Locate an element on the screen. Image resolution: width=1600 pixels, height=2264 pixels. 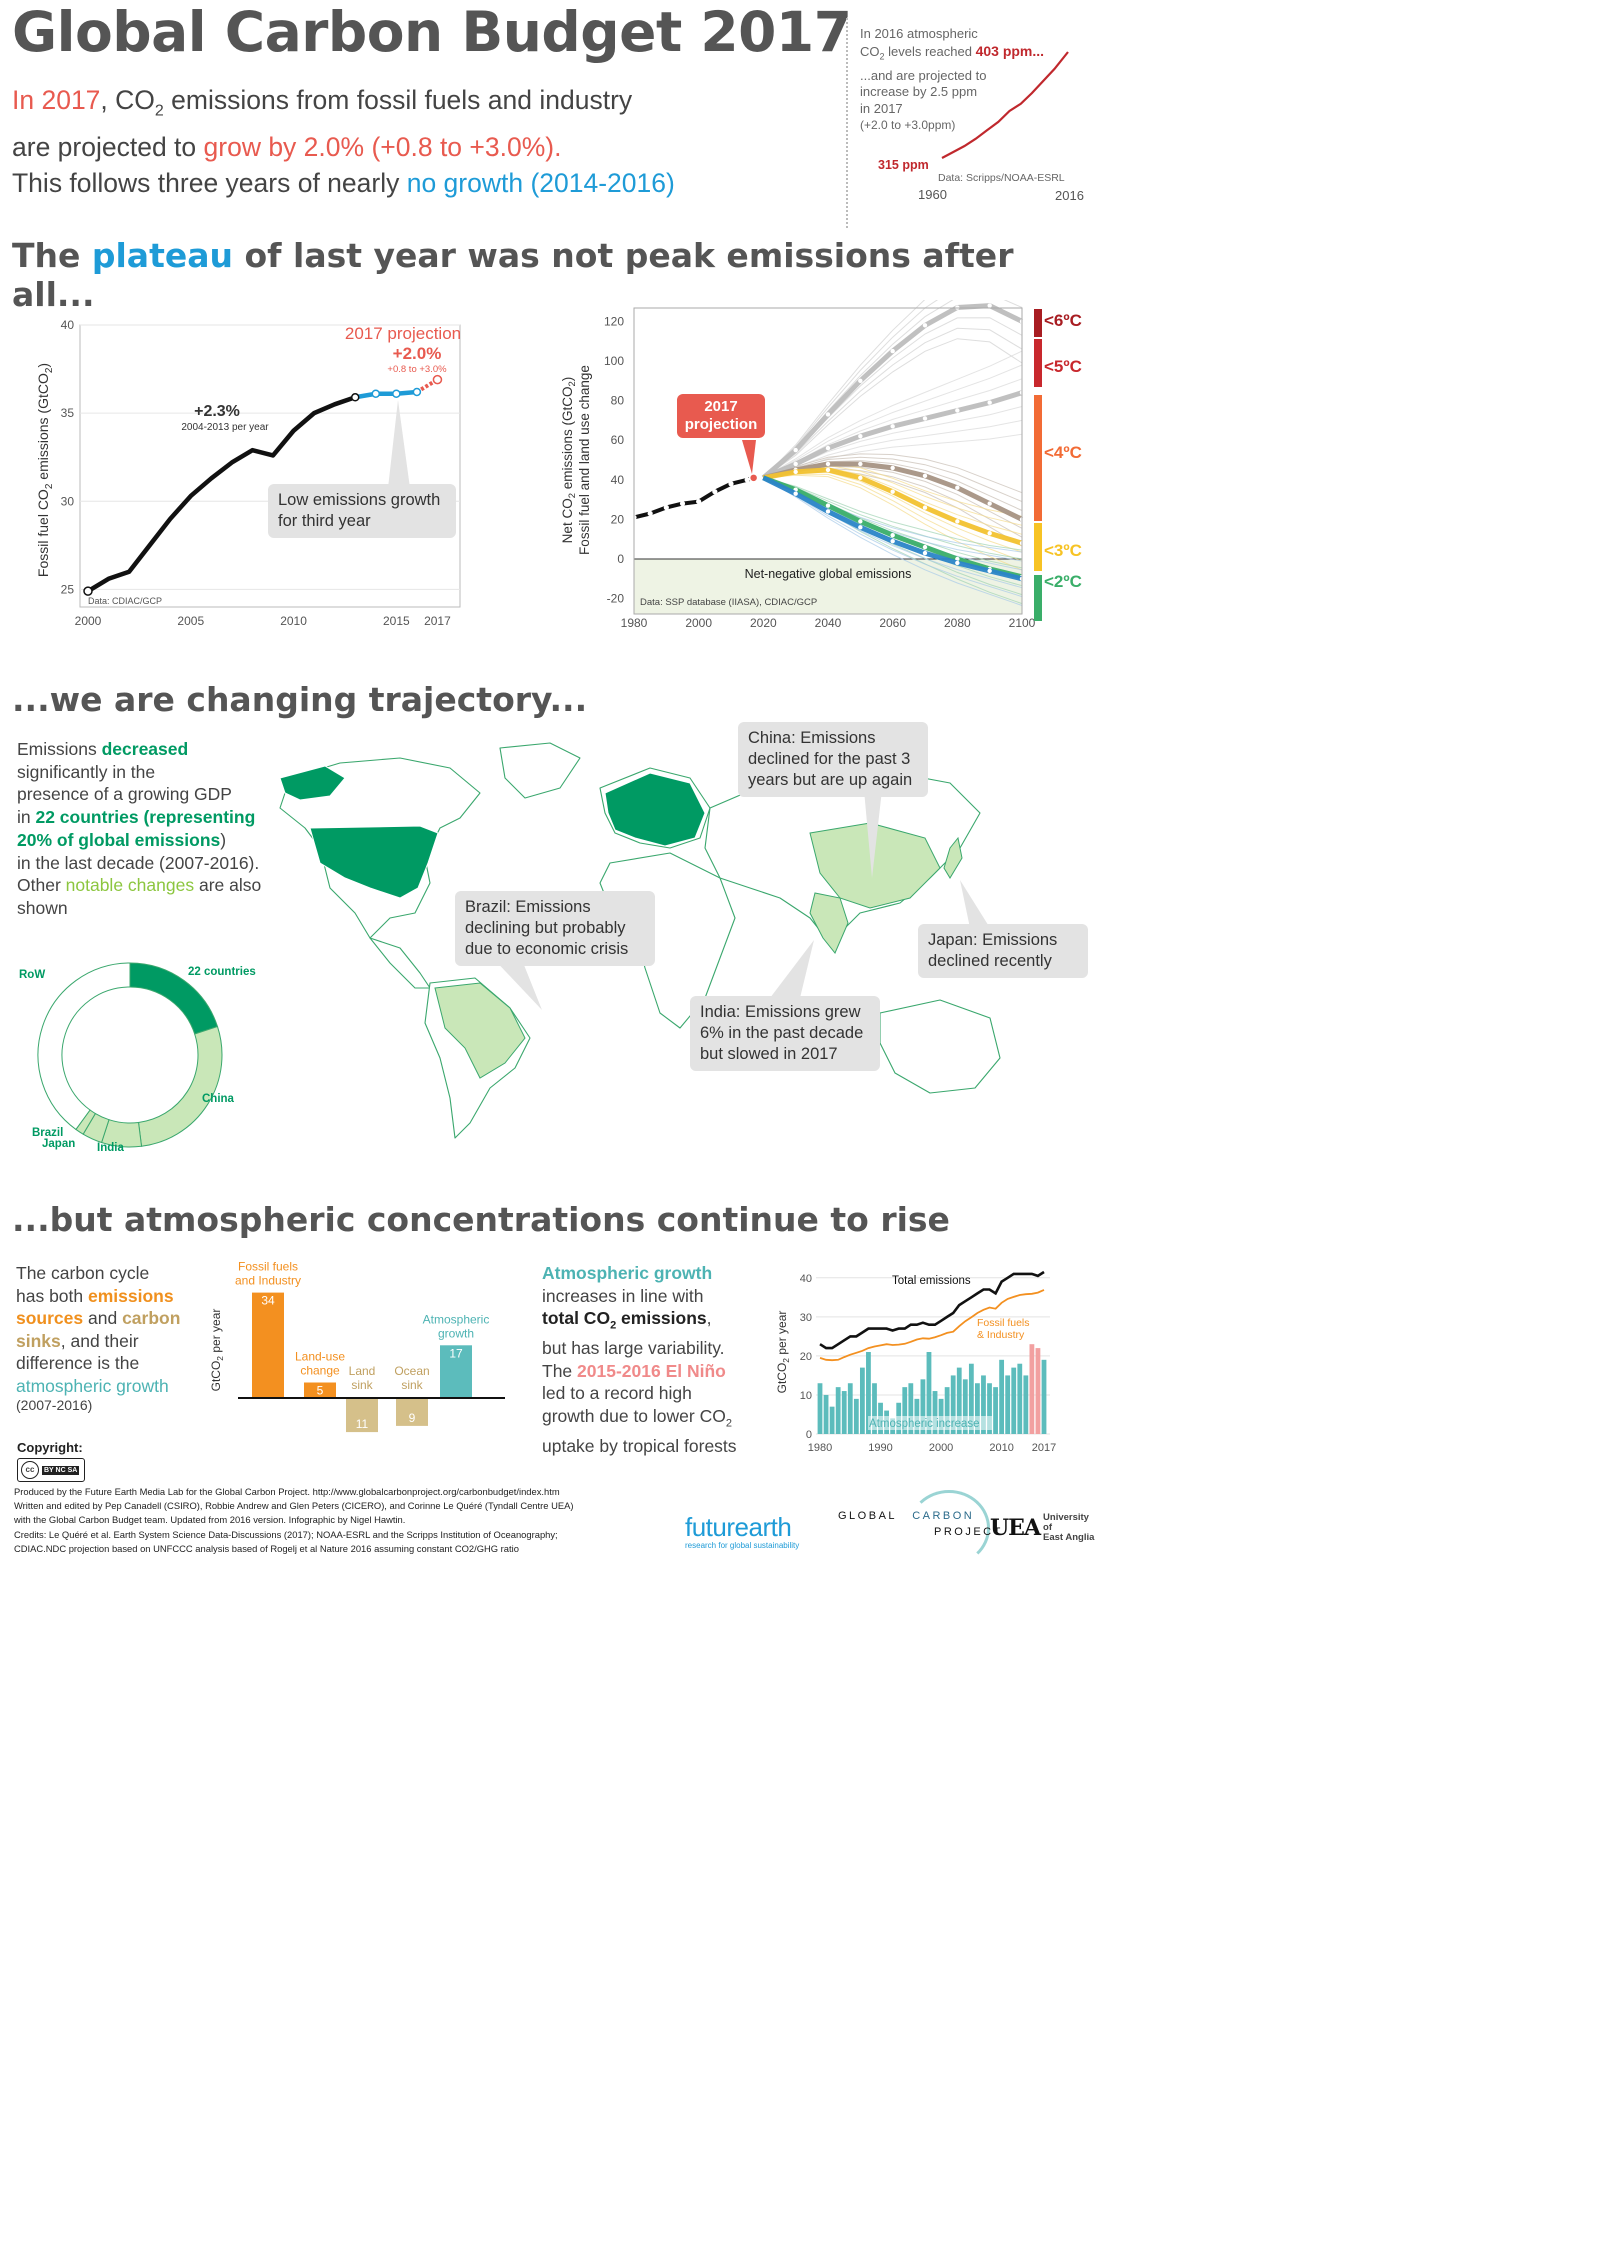
co2-source: Data: Scripps/NOAA-ESRL is located at coordinates (1001, 178).